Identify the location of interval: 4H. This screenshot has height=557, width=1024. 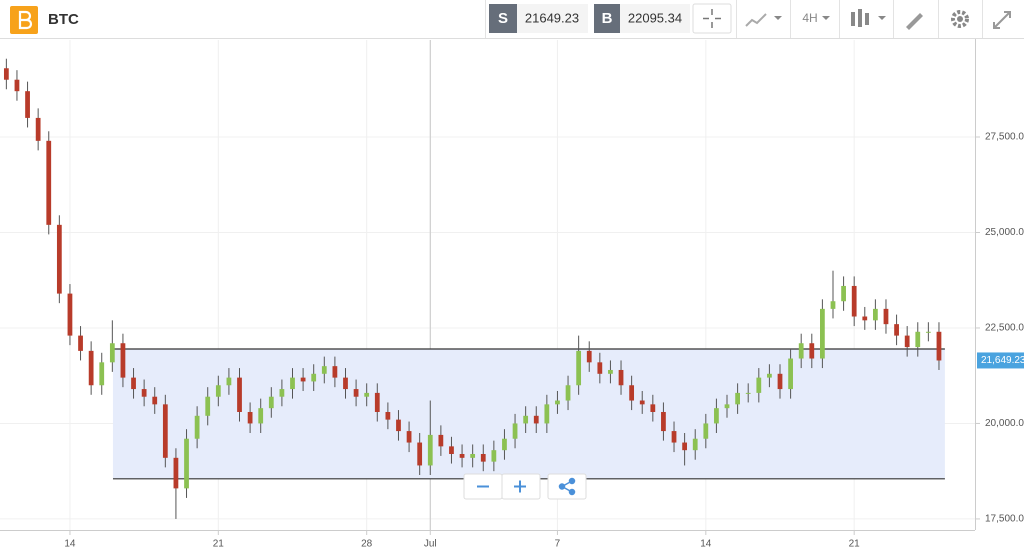
(809, 18).